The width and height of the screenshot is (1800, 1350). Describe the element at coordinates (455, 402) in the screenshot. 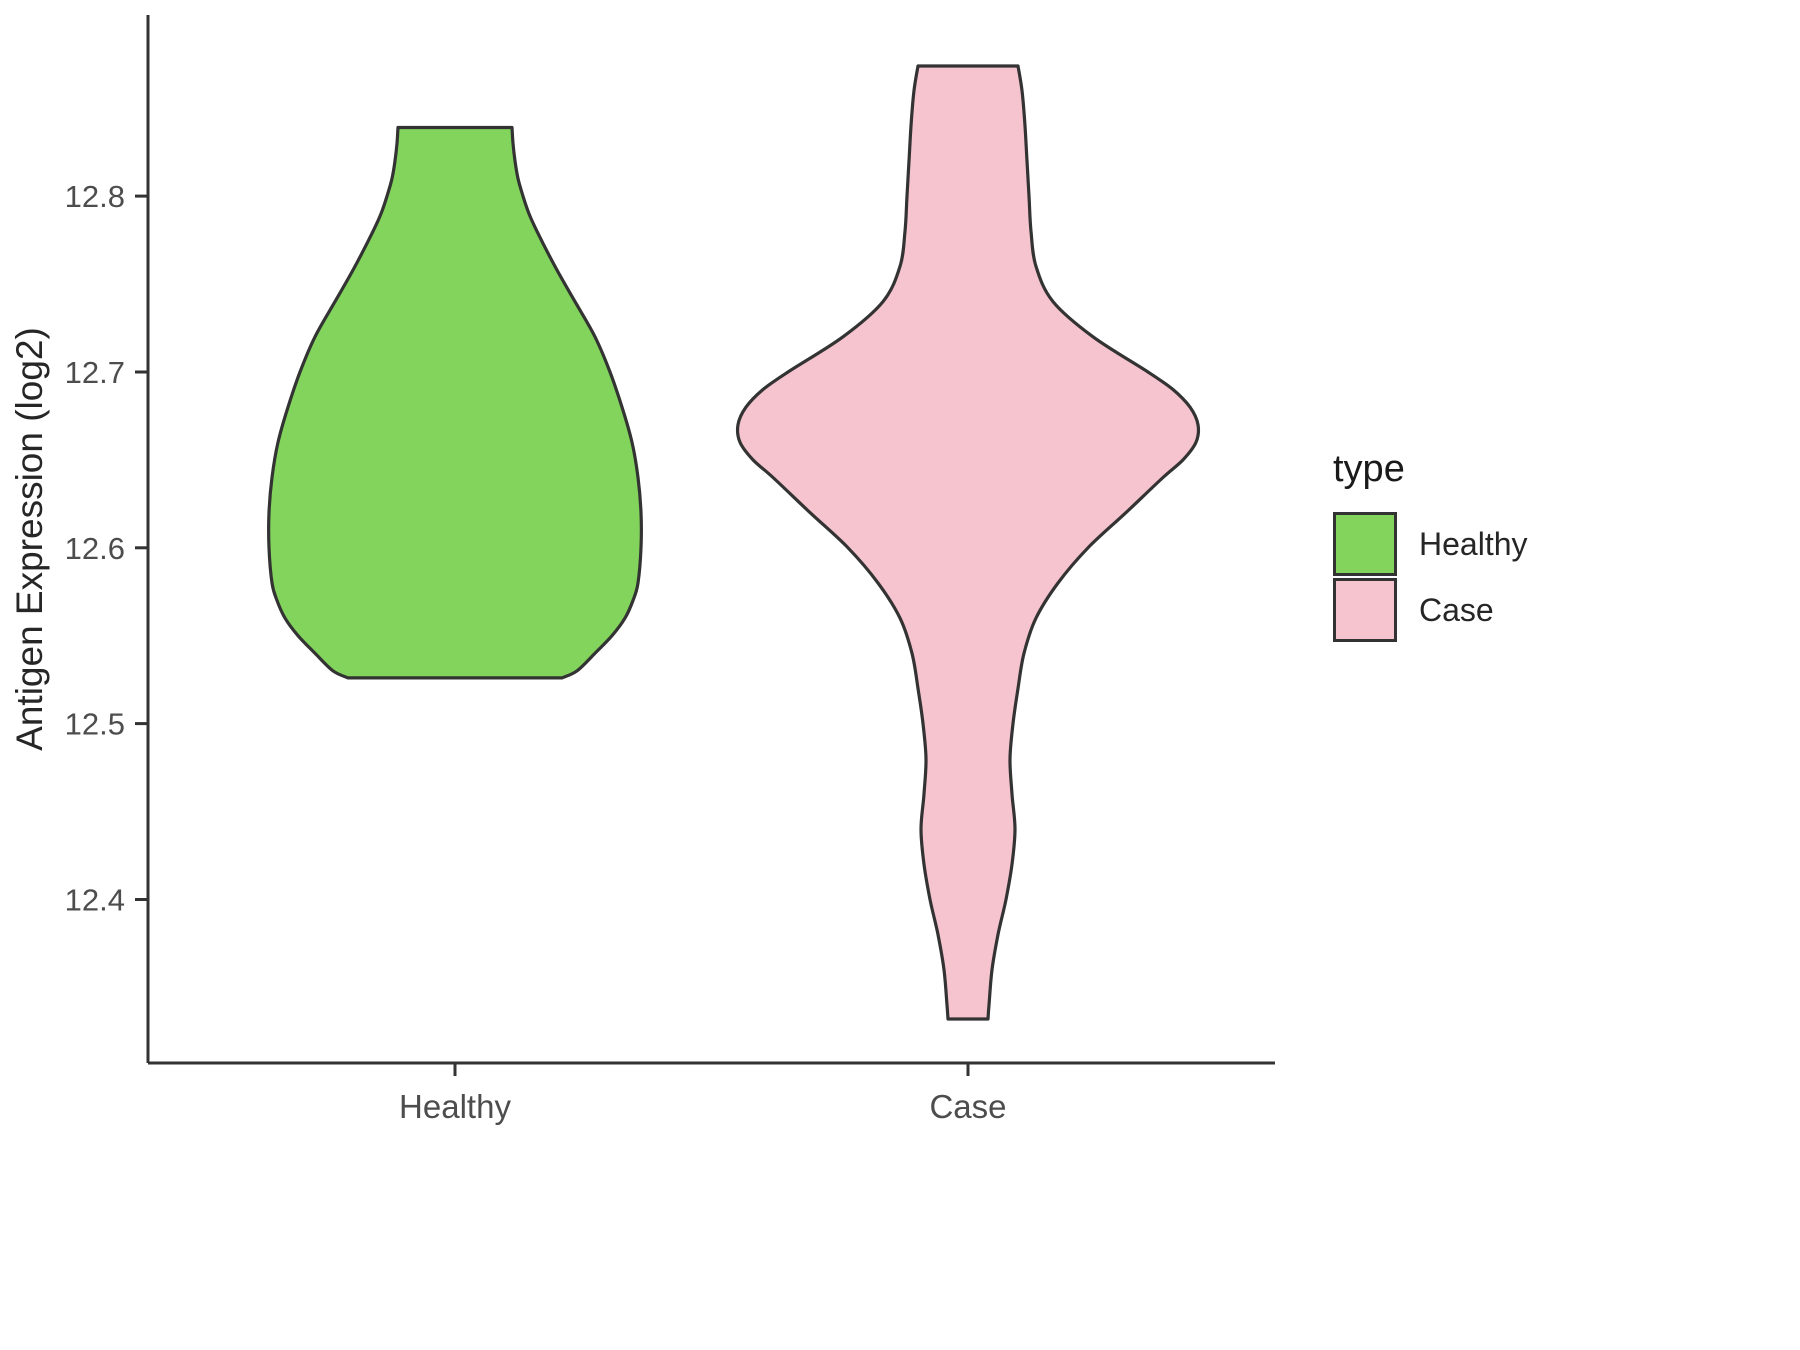

I see `violin-healthy` at that location.